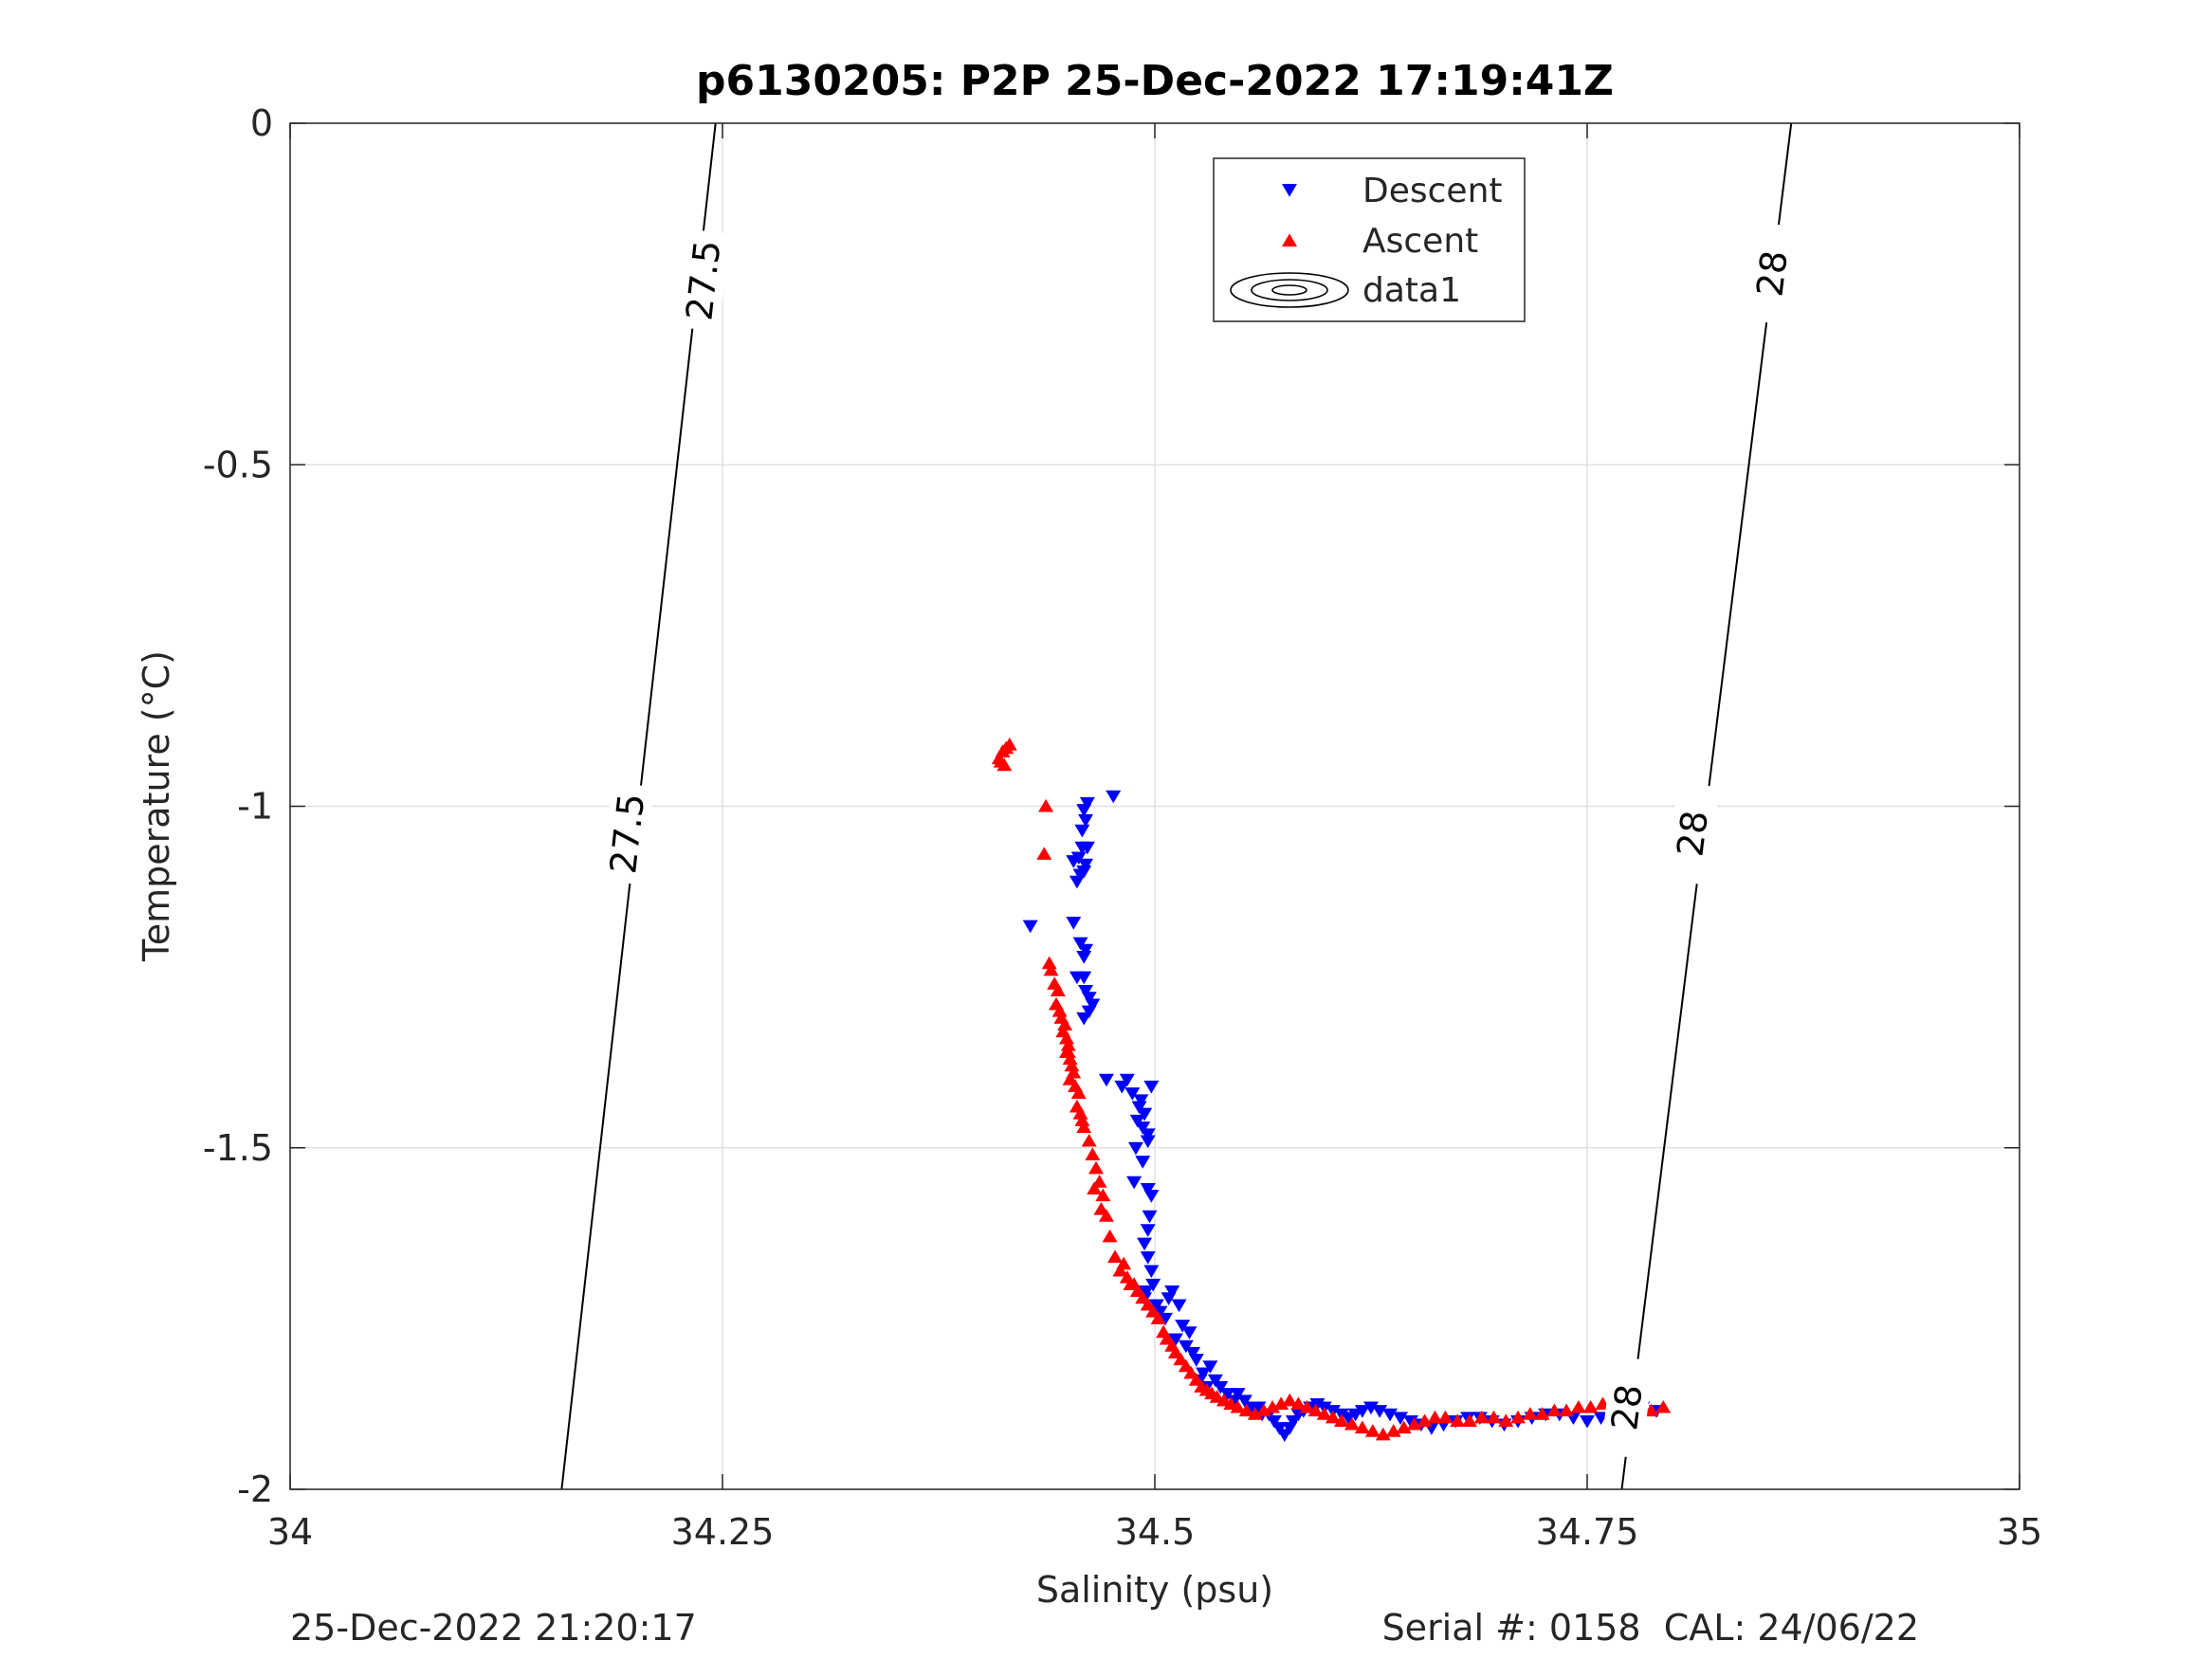 The width and height of the screenshot is (2212, 1659). Describe the element at coordinates (1154, 1532) in the screenshot. I see `x-tick-labels: 34 34.25 34.5 34.75 35` at that location.